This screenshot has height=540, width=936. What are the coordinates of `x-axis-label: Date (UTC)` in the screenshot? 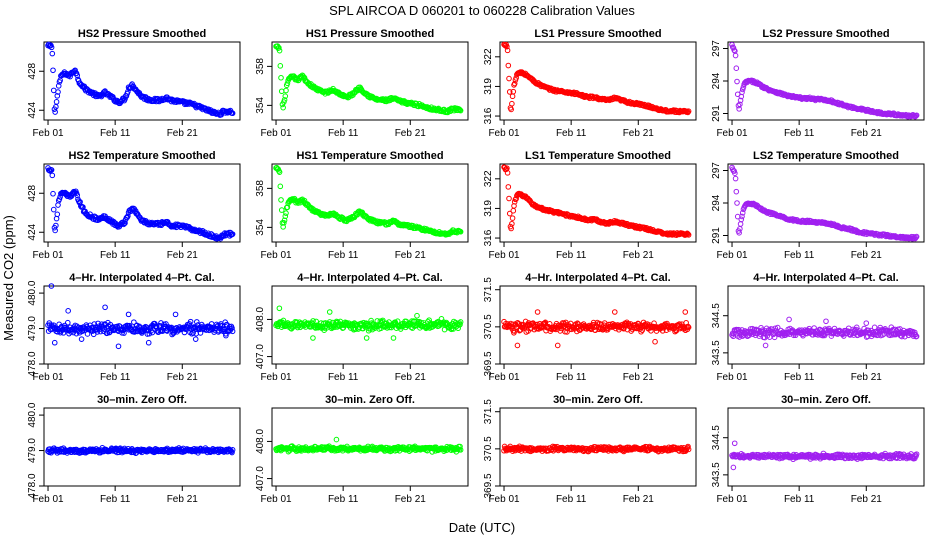 It's located at (482, 527).